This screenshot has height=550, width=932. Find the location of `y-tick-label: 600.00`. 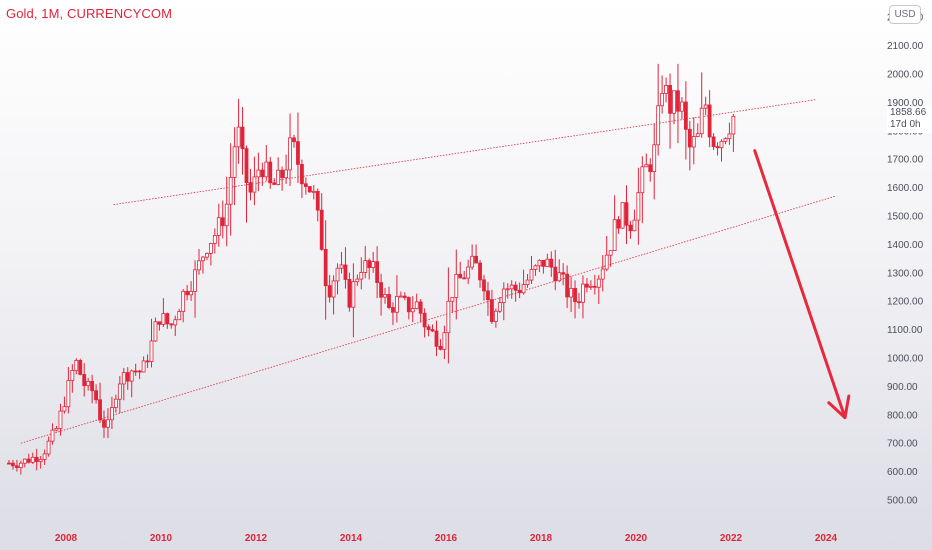

y-tick-label: 600.00 is located at coordinates (902, 472).